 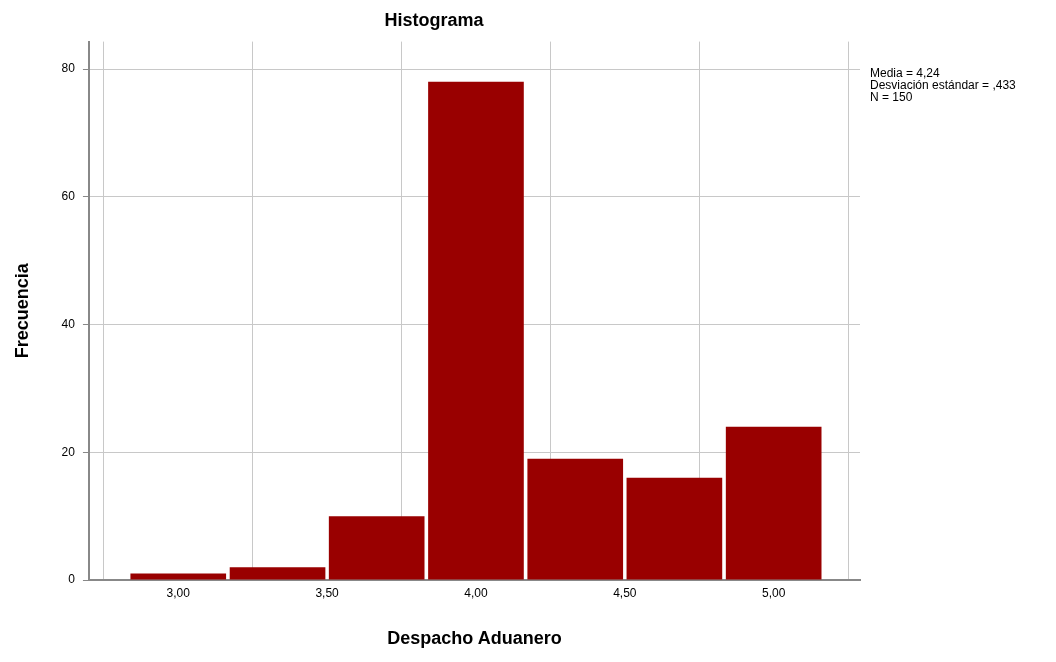 What do you see at coordinates (68, 68) in the screenshot?
I see `y-tick-label: 80` at bounding box center [68, 68].